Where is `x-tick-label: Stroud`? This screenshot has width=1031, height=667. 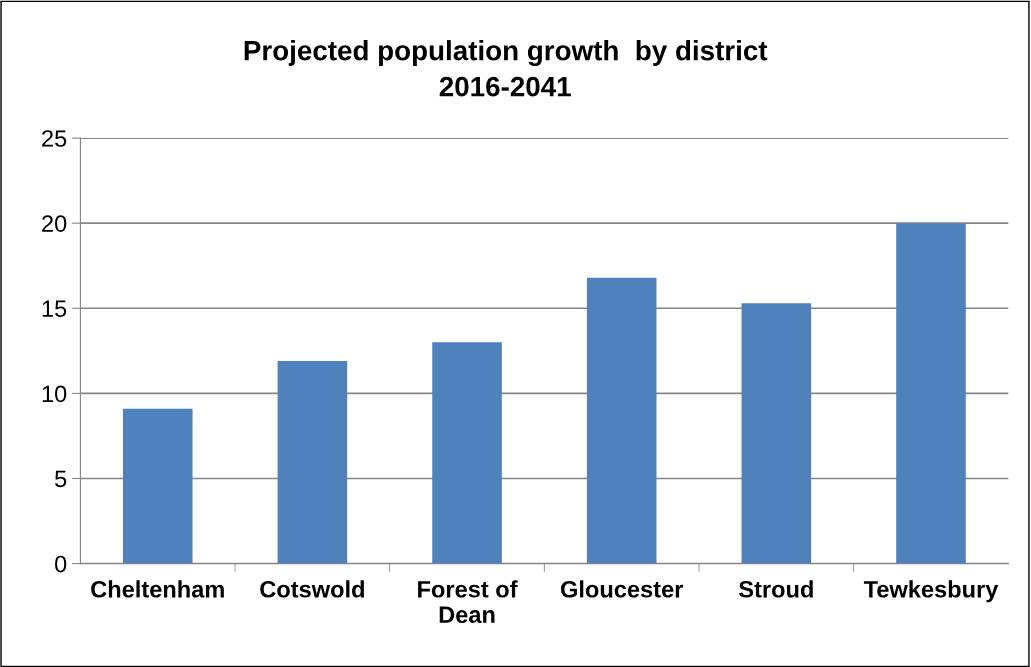
x-tick-label: Stroud is located at coordinates (775, 589).